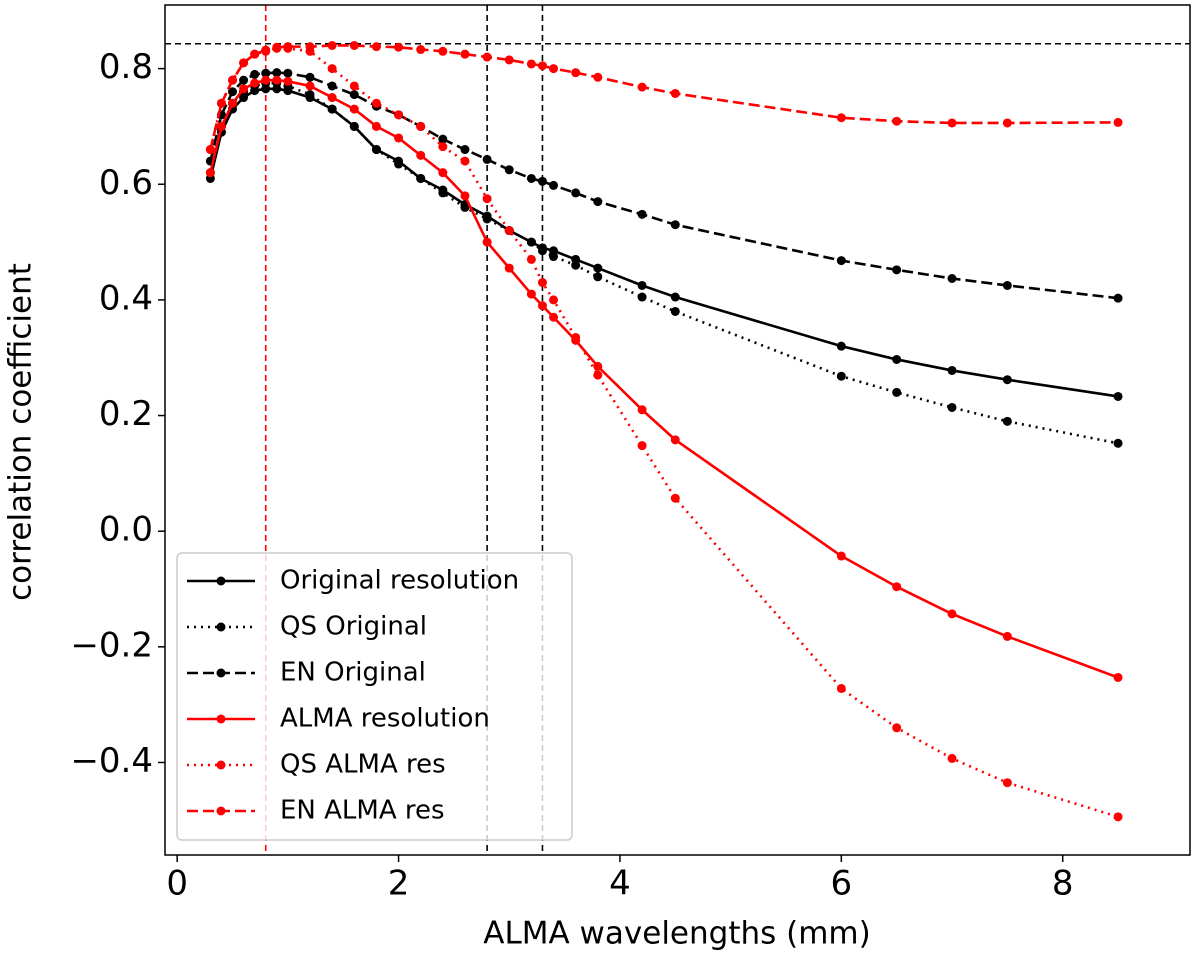  What do you see at coordinates (353, 673) in the screenshot?
I see `legend-label: EN Original` at bounding box center [353, 673].